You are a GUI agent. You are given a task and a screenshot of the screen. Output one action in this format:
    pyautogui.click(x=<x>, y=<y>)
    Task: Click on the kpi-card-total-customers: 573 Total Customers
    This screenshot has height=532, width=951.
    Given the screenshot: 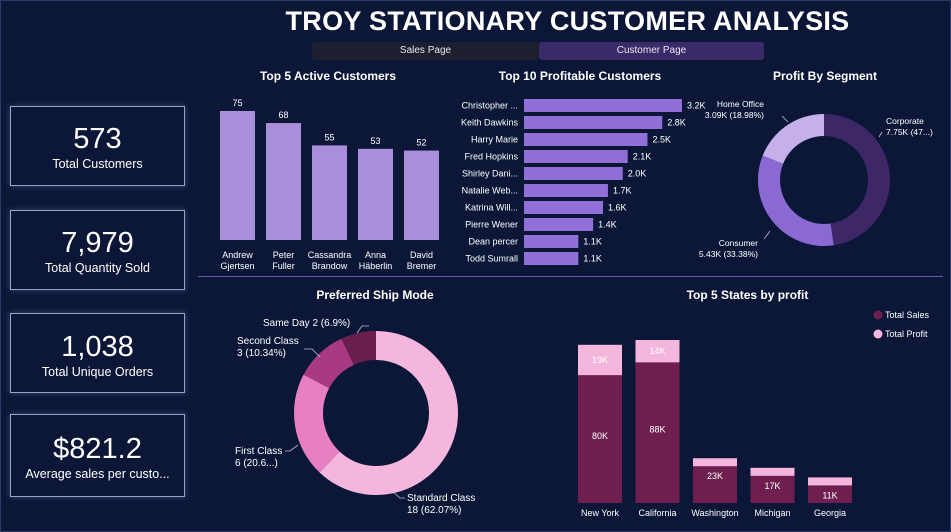 What is the action you would take?
    pyautogui.click(x=97, y=146)
    